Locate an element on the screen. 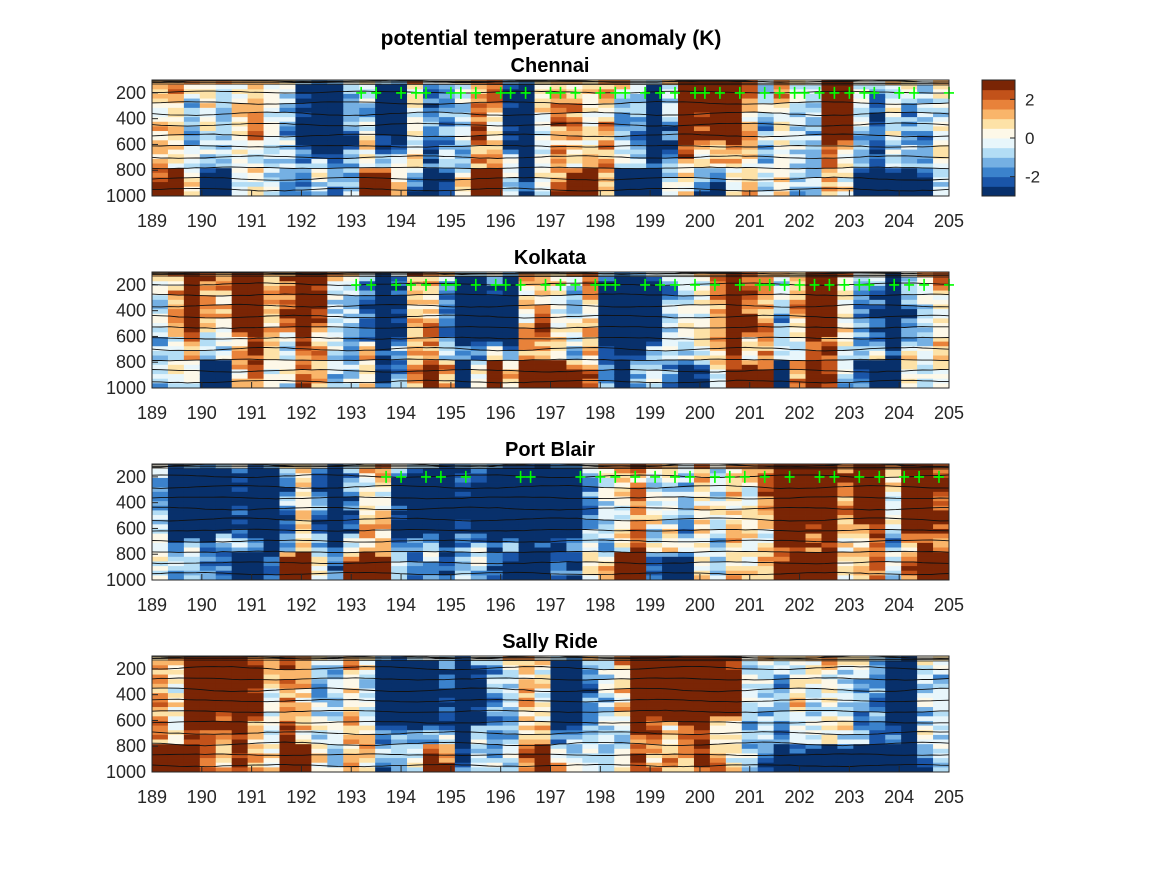 This screenshot has height=875, width=1167. x-tick-label: 189 is located at coordinates (152, 413).